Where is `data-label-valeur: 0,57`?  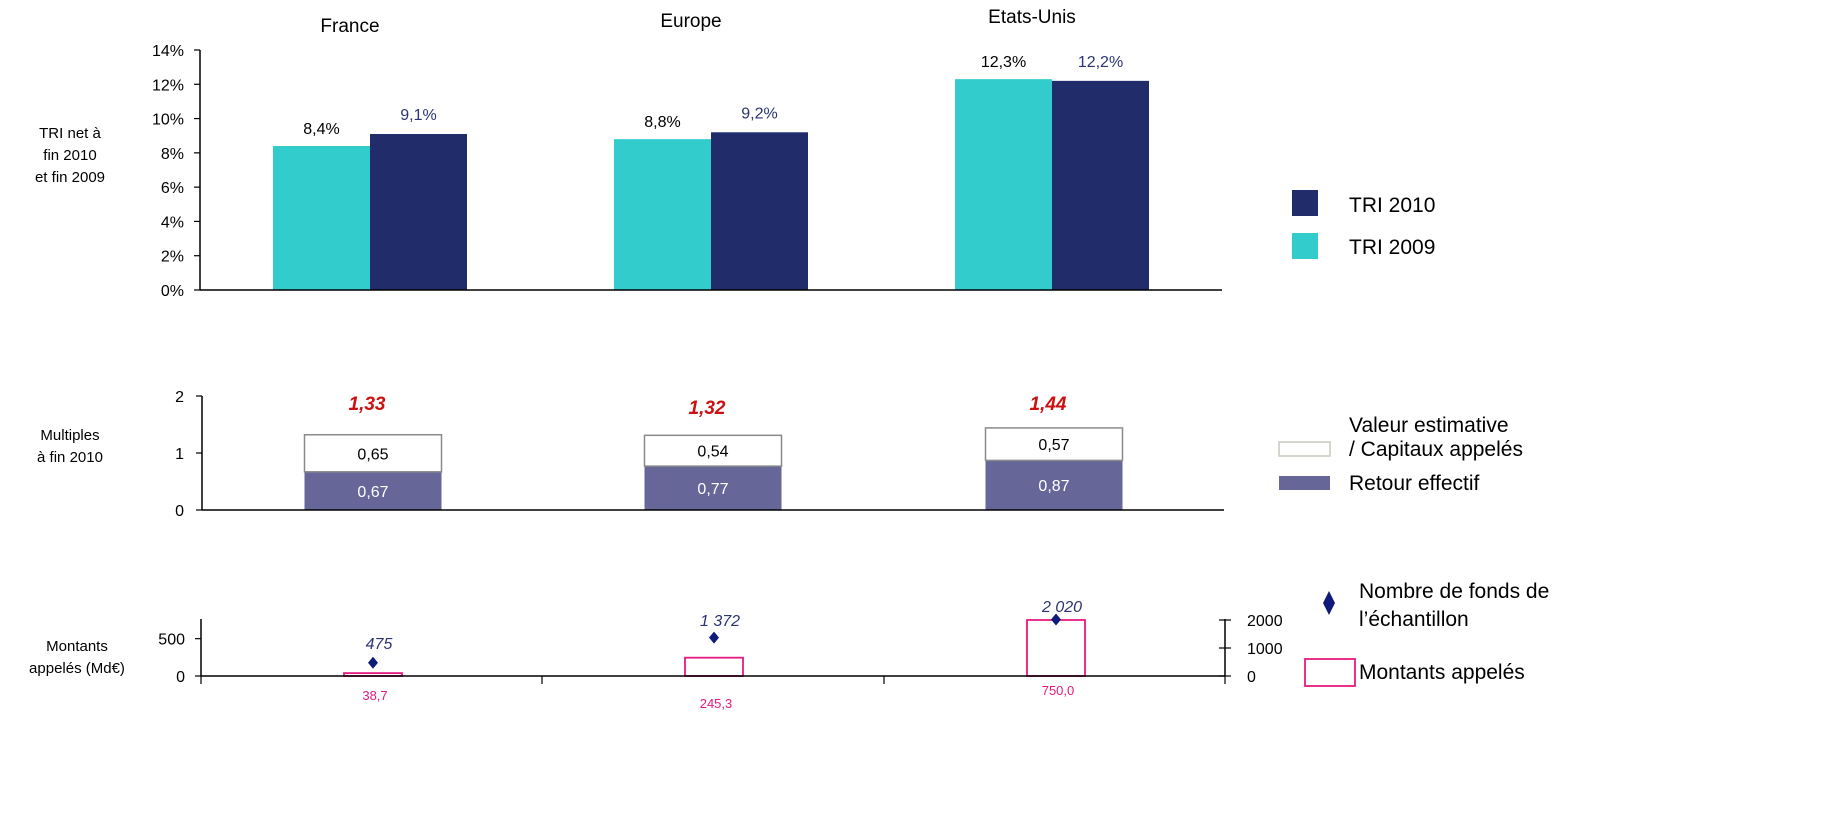
data-label-valeur: 0,57 is located at coordinates (1053, 445).